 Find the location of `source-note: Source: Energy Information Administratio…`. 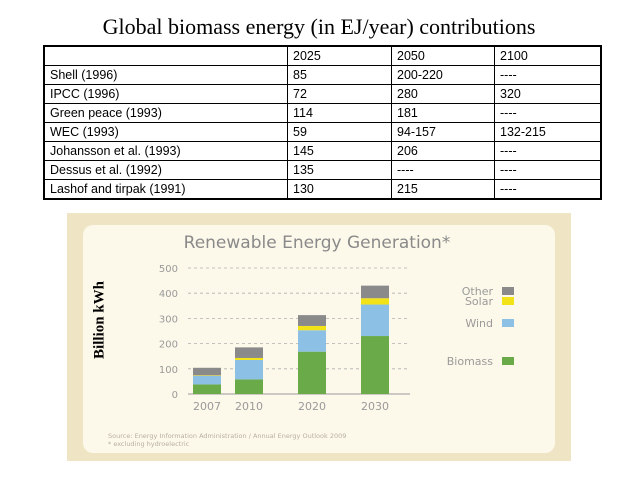

source-note: Source: Energy Information Administratio… is located at coordinates (227, 436).